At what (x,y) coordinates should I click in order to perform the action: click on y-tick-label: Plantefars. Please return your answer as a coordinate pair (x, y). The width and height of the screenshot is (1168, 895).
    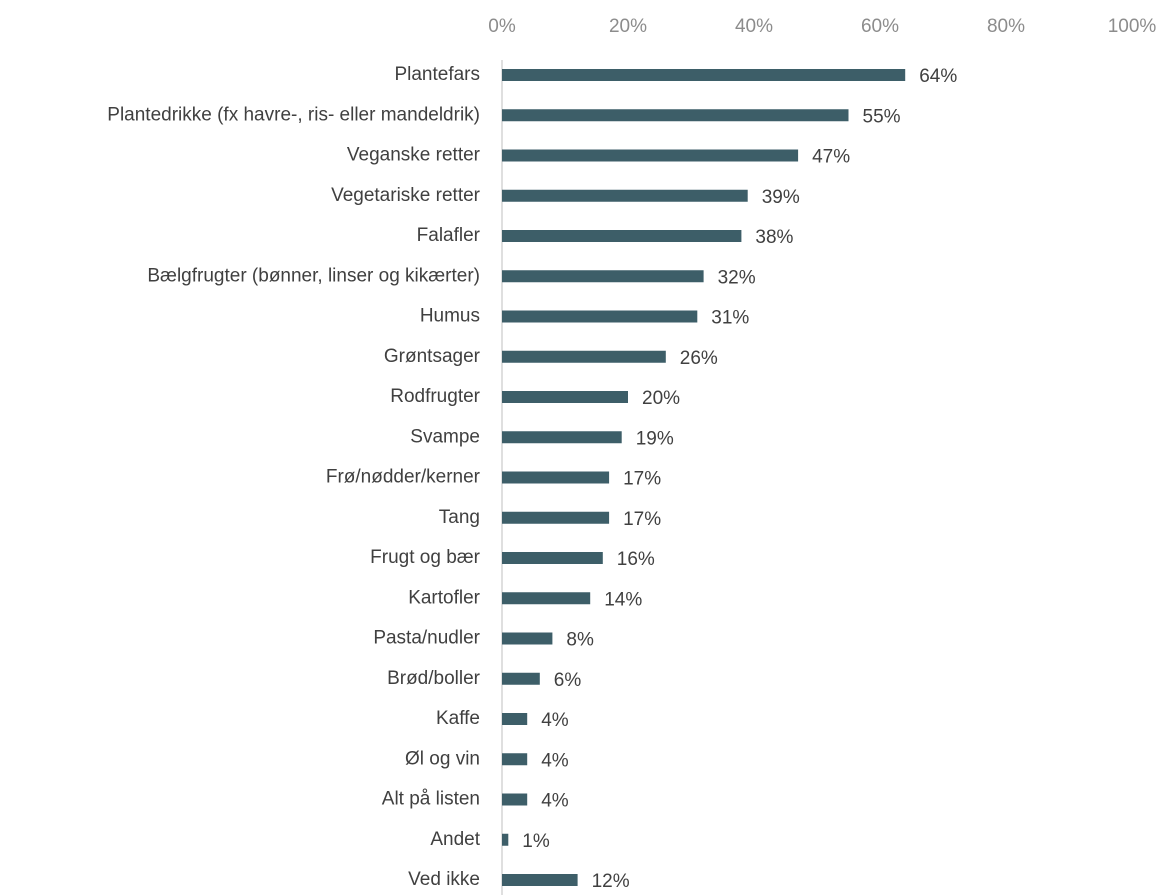
    Looking at the image, I should click on (437, 74).